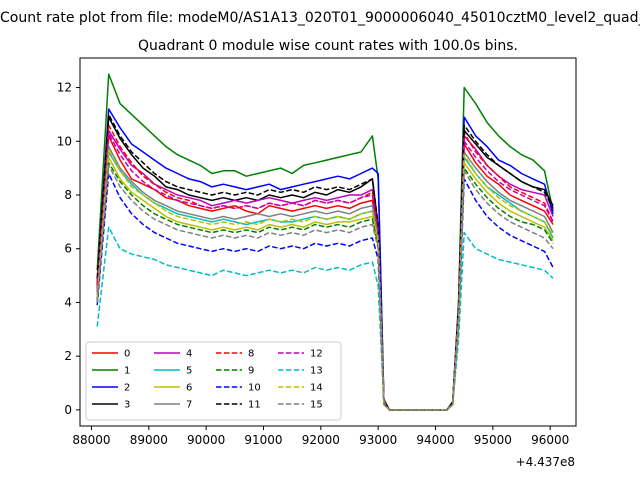  Describe the element at coordinates (493, 440) in the screenshot. I see `x-tick-label: 95000` at that location.